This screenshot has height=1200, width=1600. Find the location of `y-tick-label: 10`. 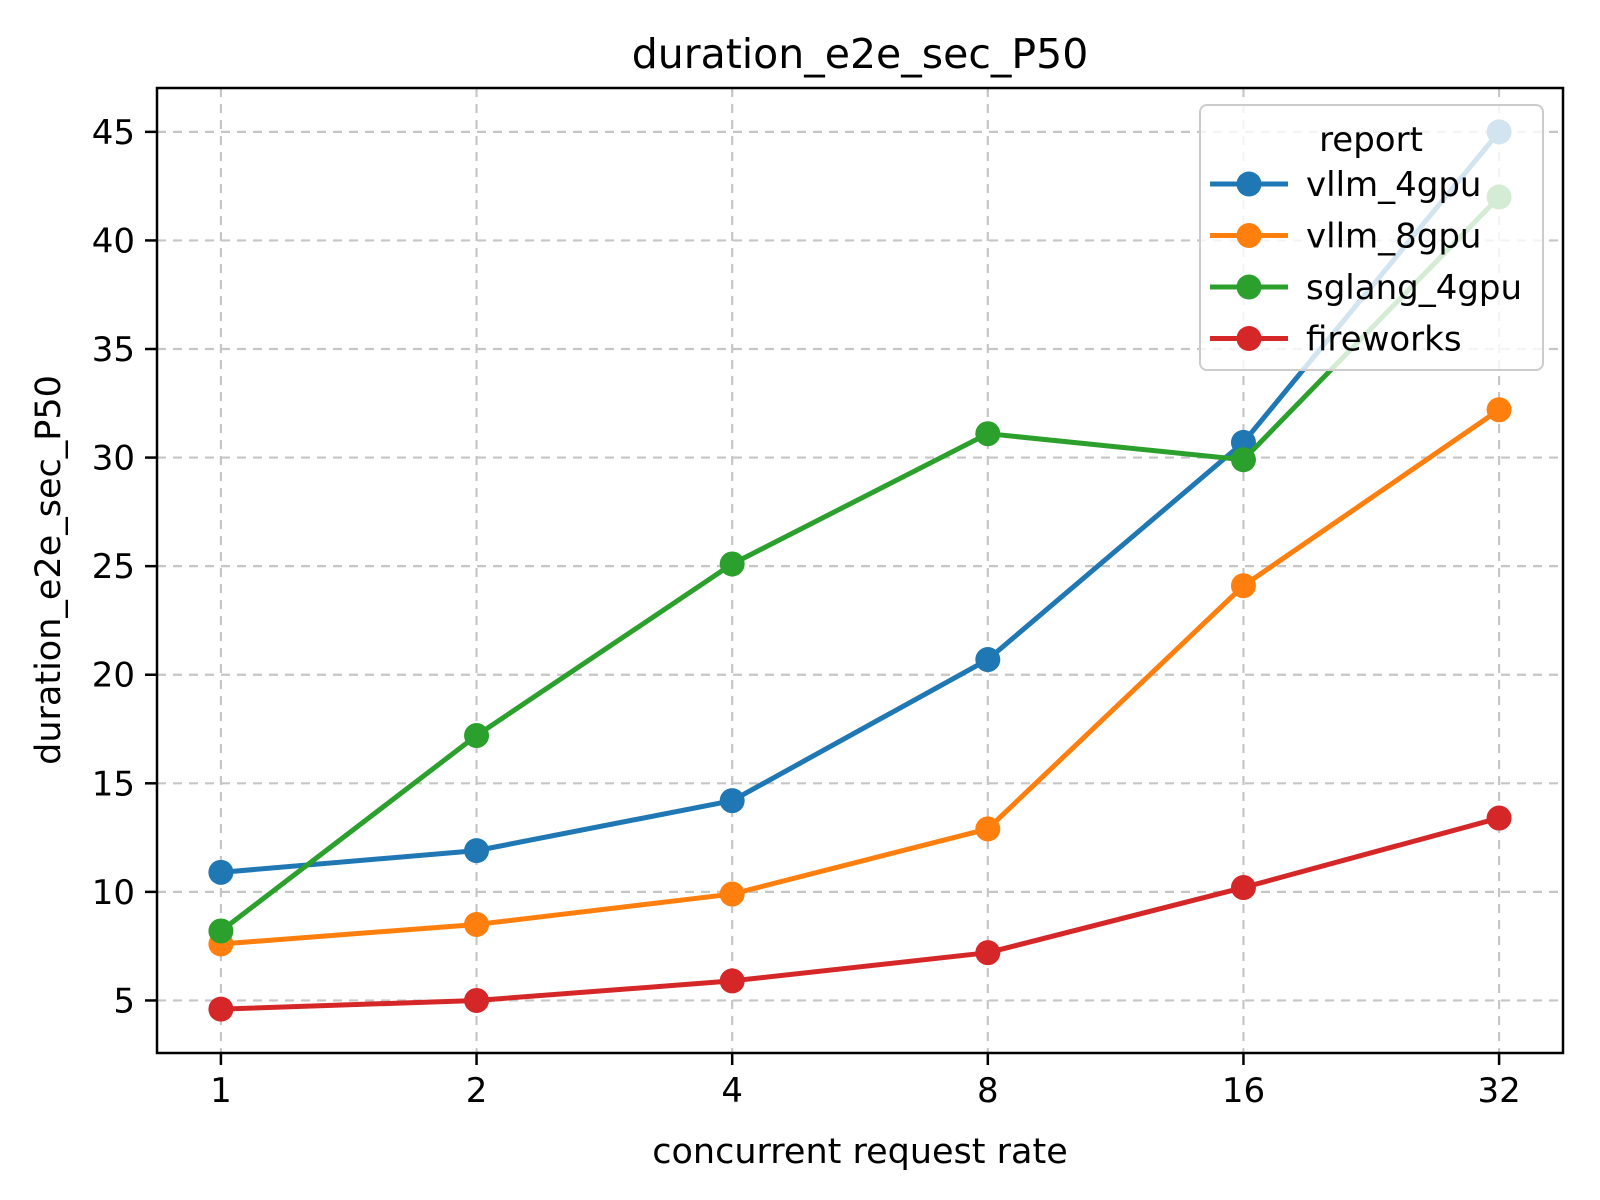

y-tick-label: 10 is located at coordinates (113, 893).